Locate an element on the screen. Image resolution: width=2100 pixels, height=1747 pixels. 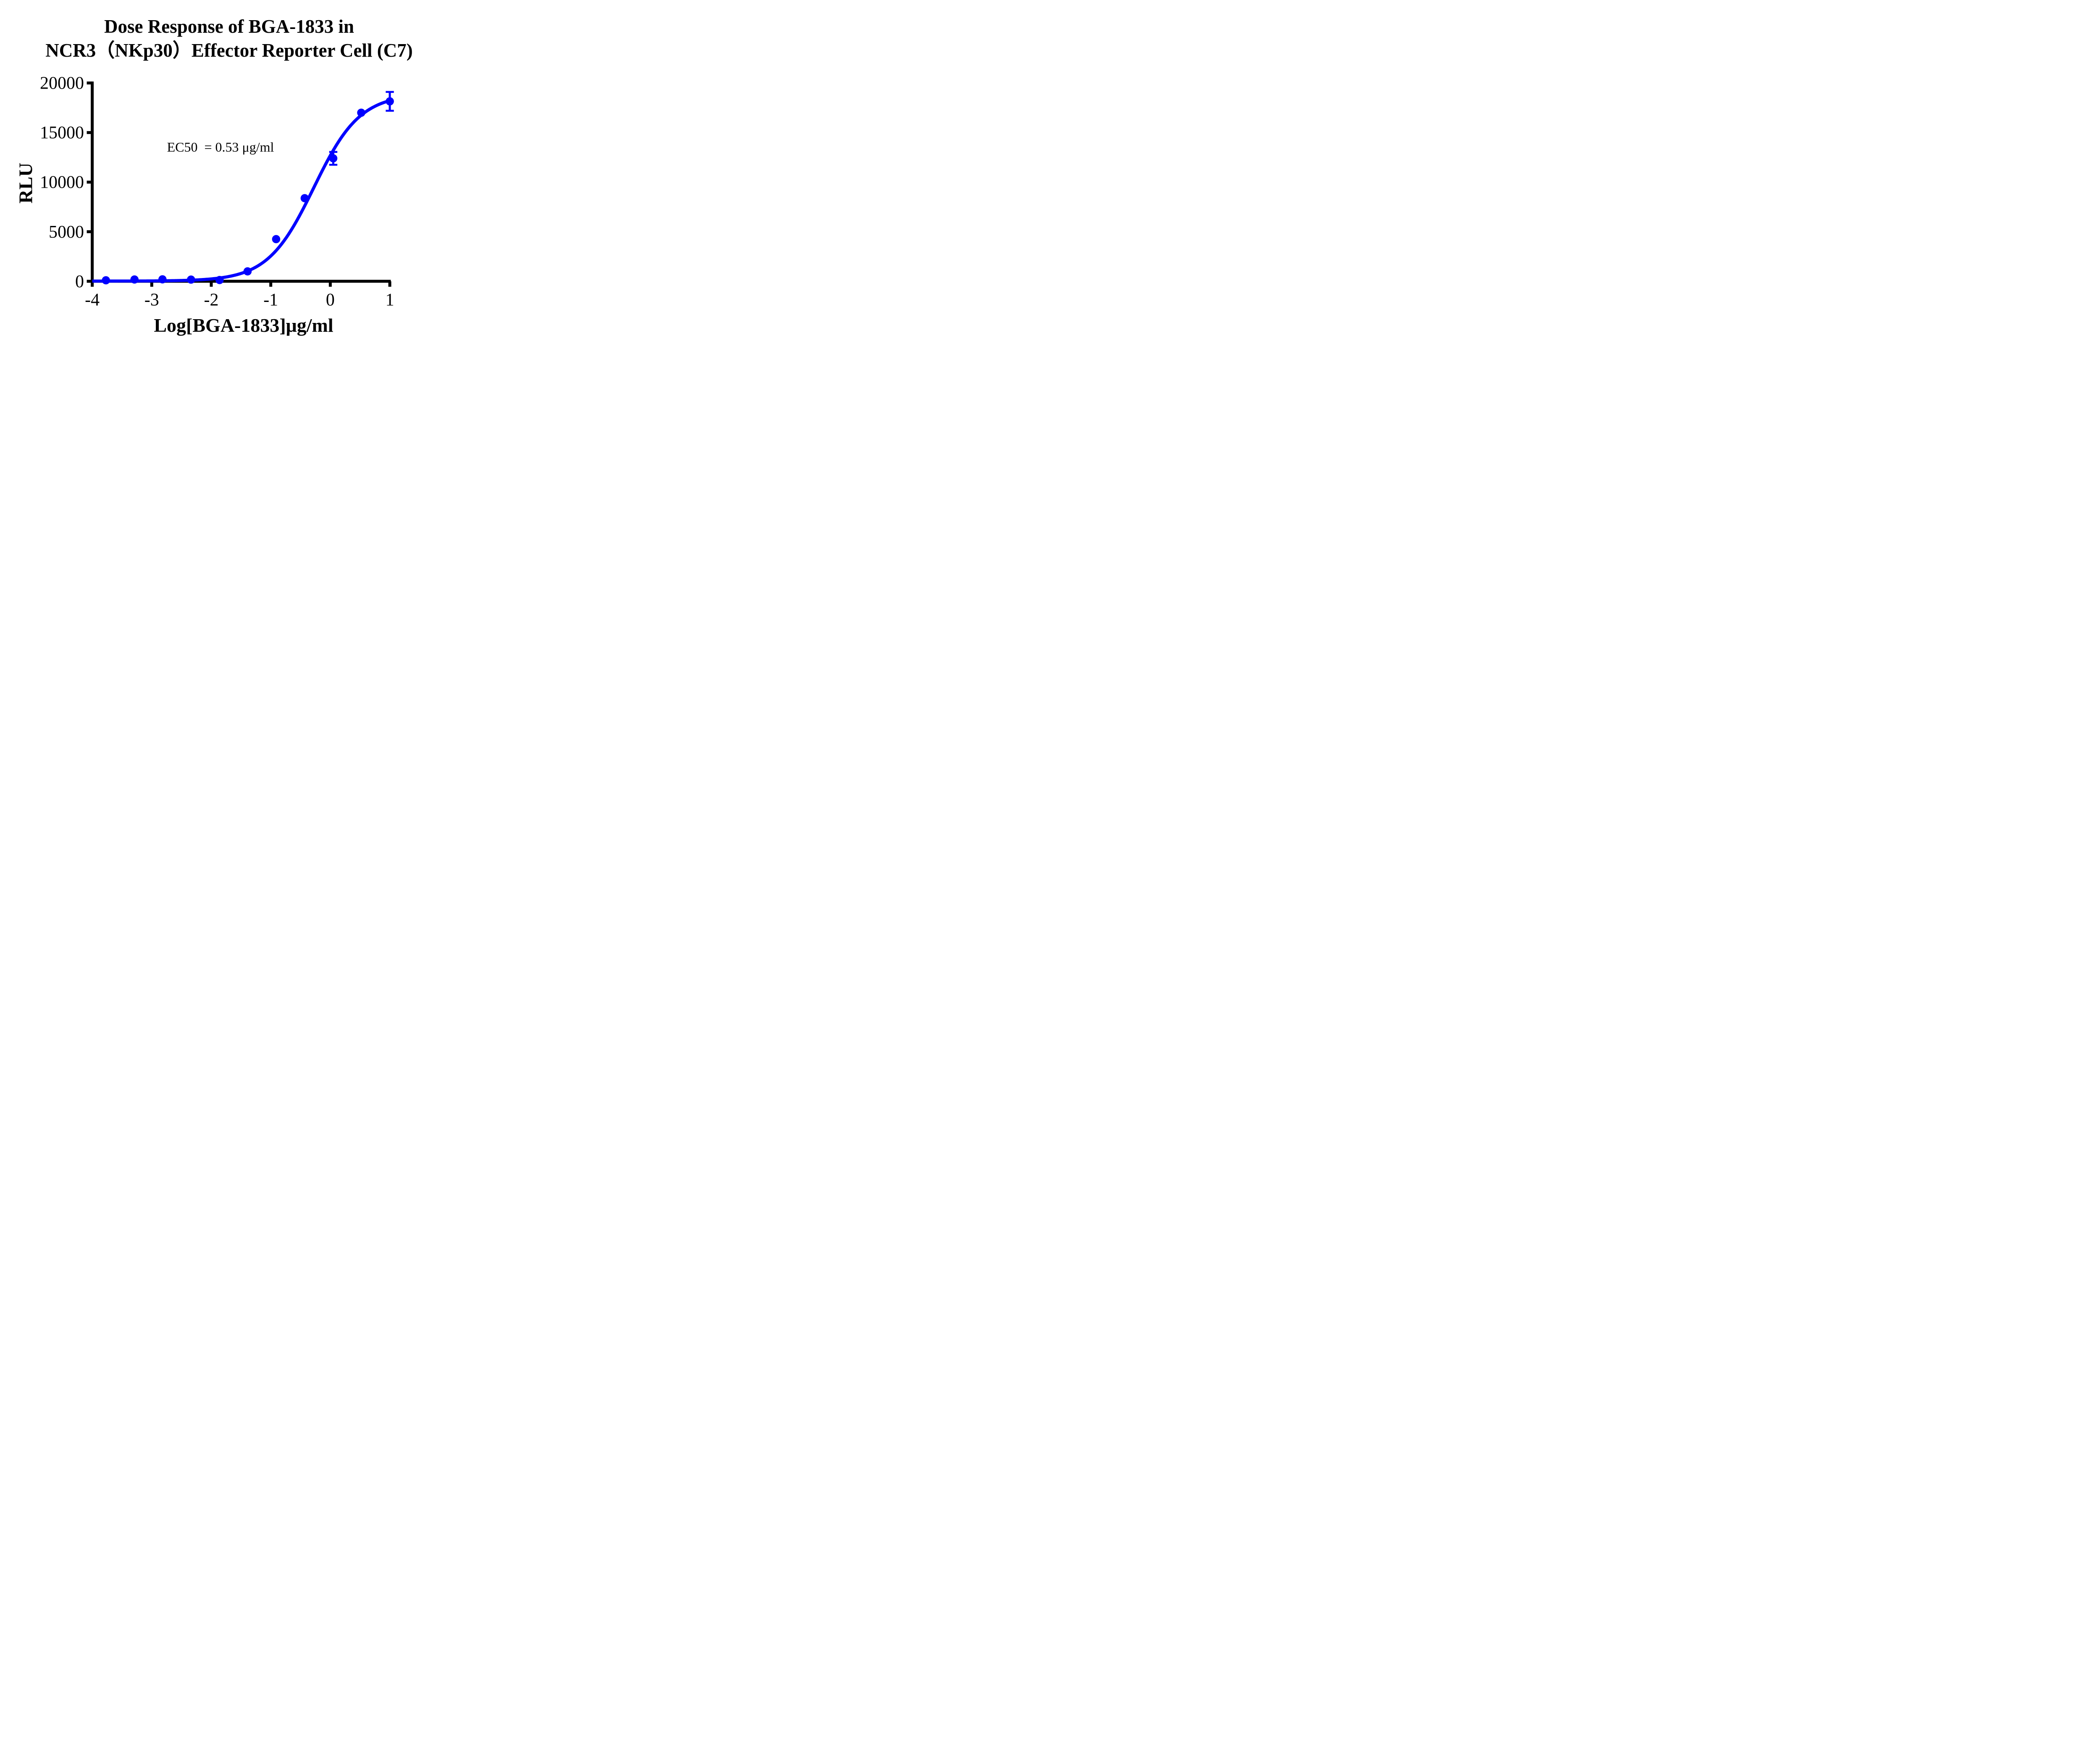
y-tick-label: 20000 is located at coordinates (62, 83).